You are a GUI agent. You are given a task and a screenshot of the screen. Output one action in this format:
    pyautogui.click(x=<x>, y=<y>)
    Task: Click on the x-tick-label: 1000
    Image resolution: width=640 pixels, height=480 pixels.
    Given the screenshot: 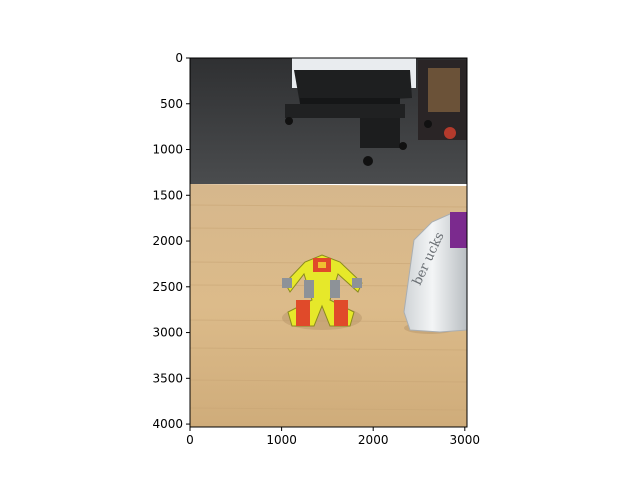 What is the action you would take?
    pyautogui.click(x=281, y=440)
    